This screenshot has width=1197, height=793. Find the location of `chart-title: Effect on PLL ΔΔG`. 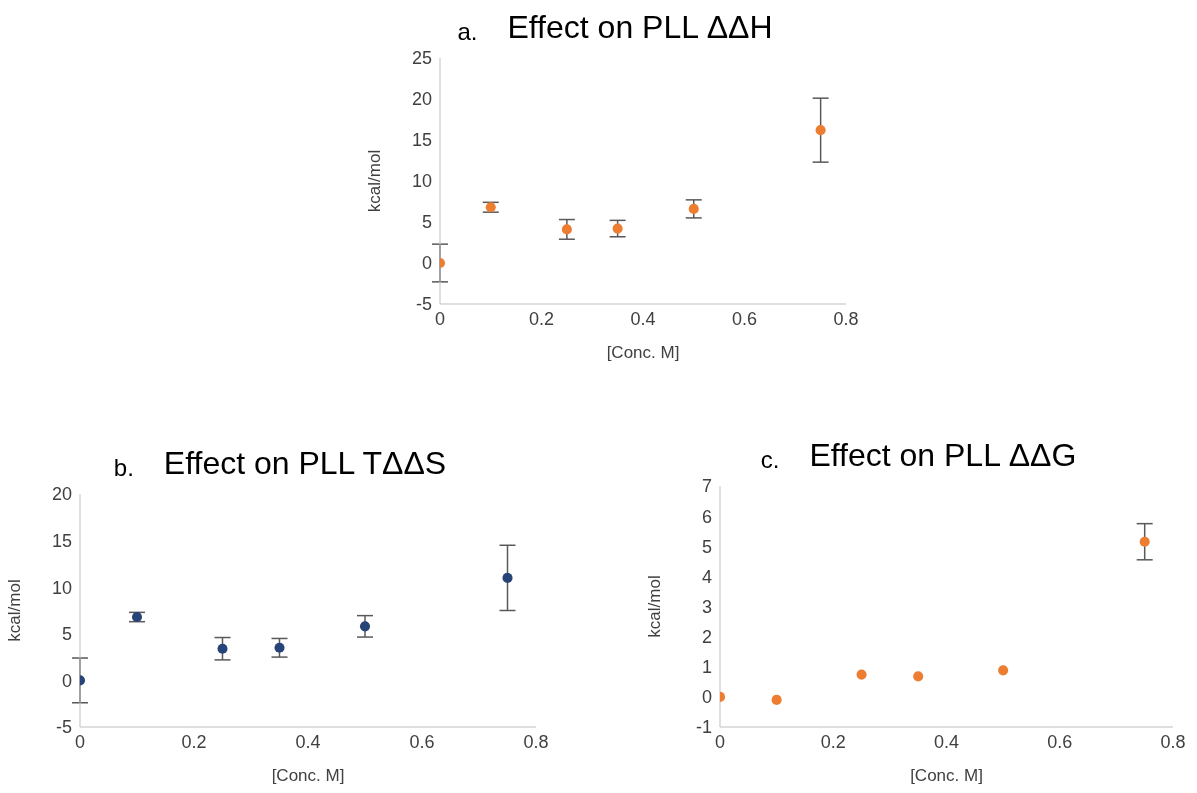

chart-title: Effect on PLL ΔΔG is located at coordinates (943, 455).